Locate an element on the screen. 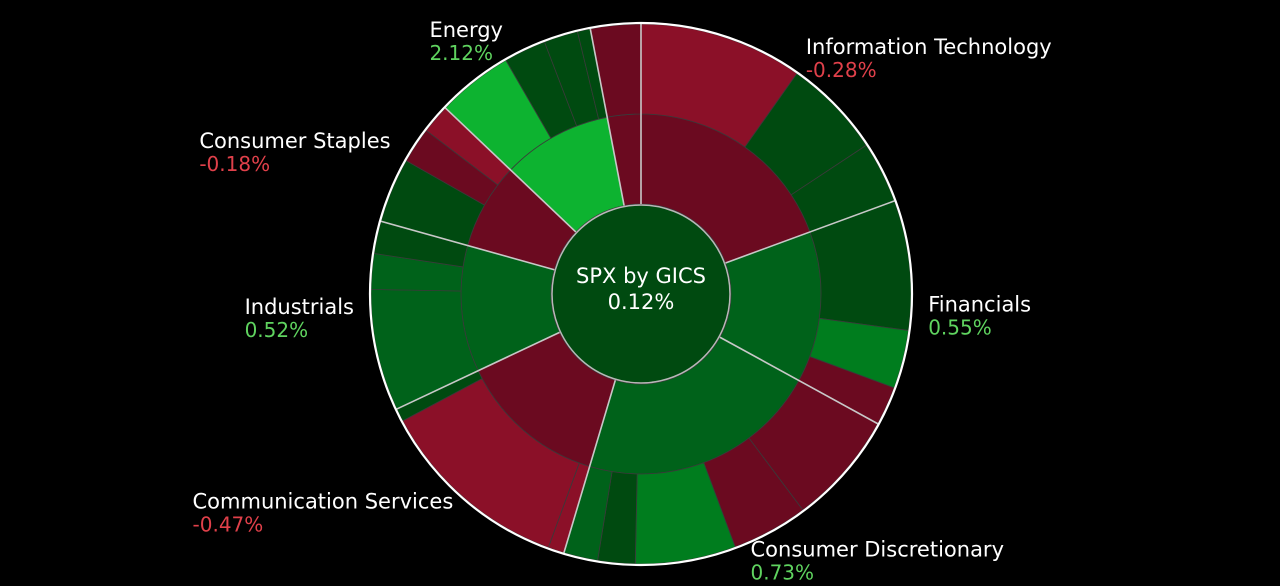 The image size is (1280, 586). label-name-industrials: Industrials is located at coordinates (299, 307).